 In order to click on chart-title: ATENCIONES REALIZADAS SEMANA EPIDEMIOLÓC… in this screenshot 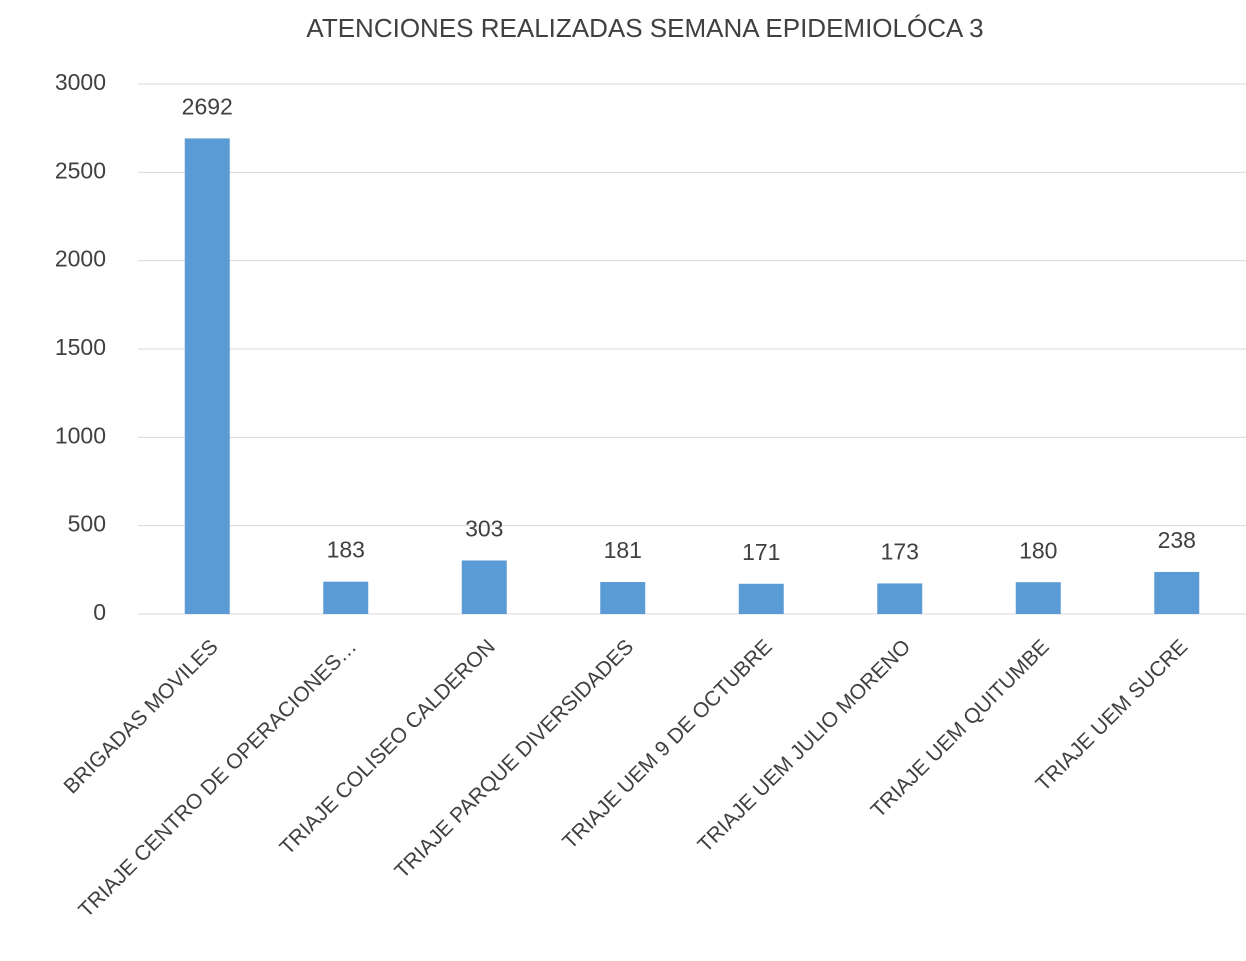, I will do `click(644, 28)`.